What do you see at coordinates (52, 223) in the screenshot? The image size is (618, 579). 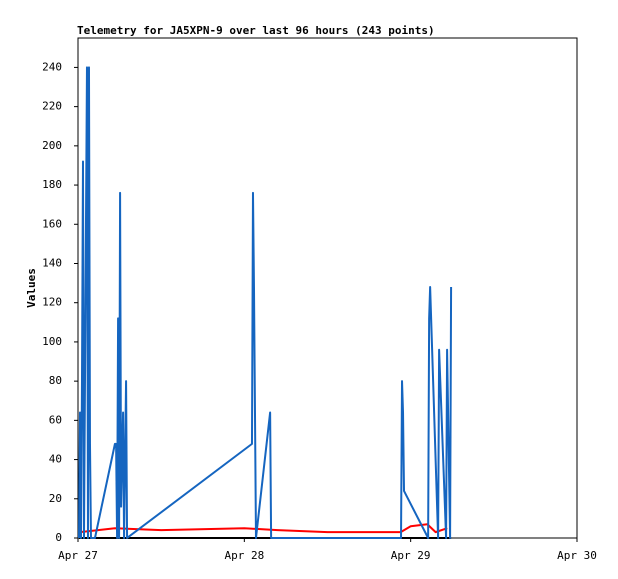 I see `y-tick-label: 160` at bounding box center [52, 223].